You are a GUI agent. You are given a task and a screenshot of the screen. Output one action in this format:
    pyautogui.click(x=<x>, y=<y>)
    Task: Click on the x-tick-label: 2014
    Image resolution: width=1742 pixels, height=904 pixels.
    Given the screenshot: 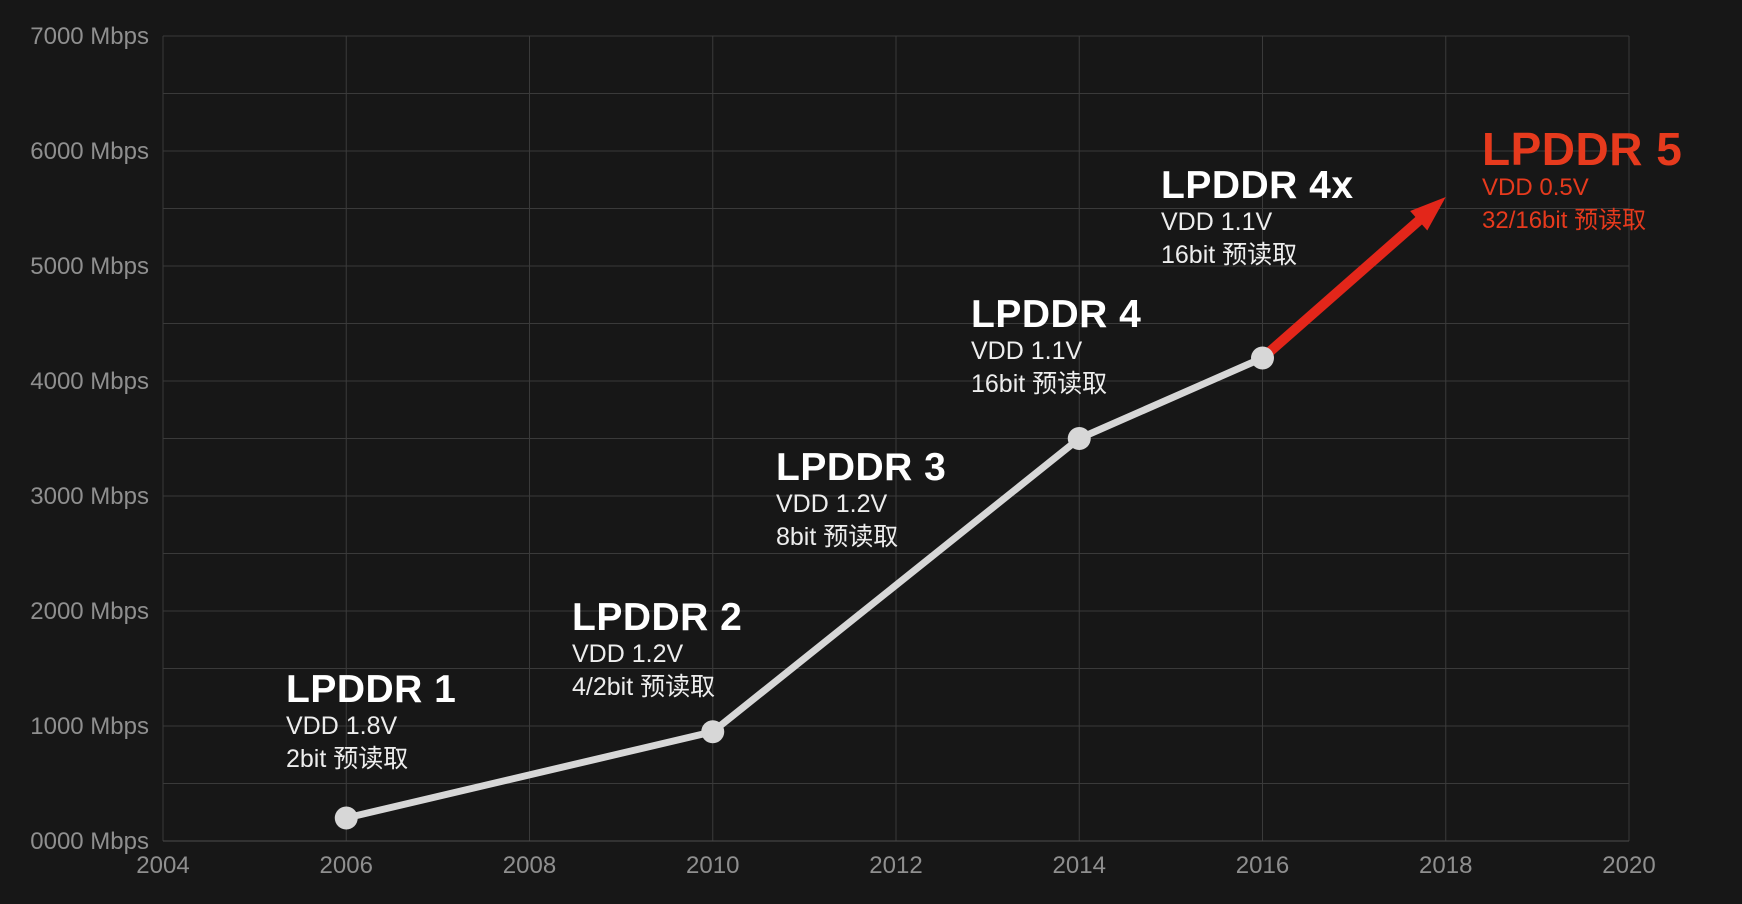 What is the action you would take?
    pyautogui.click(x=1079, y=865)
    